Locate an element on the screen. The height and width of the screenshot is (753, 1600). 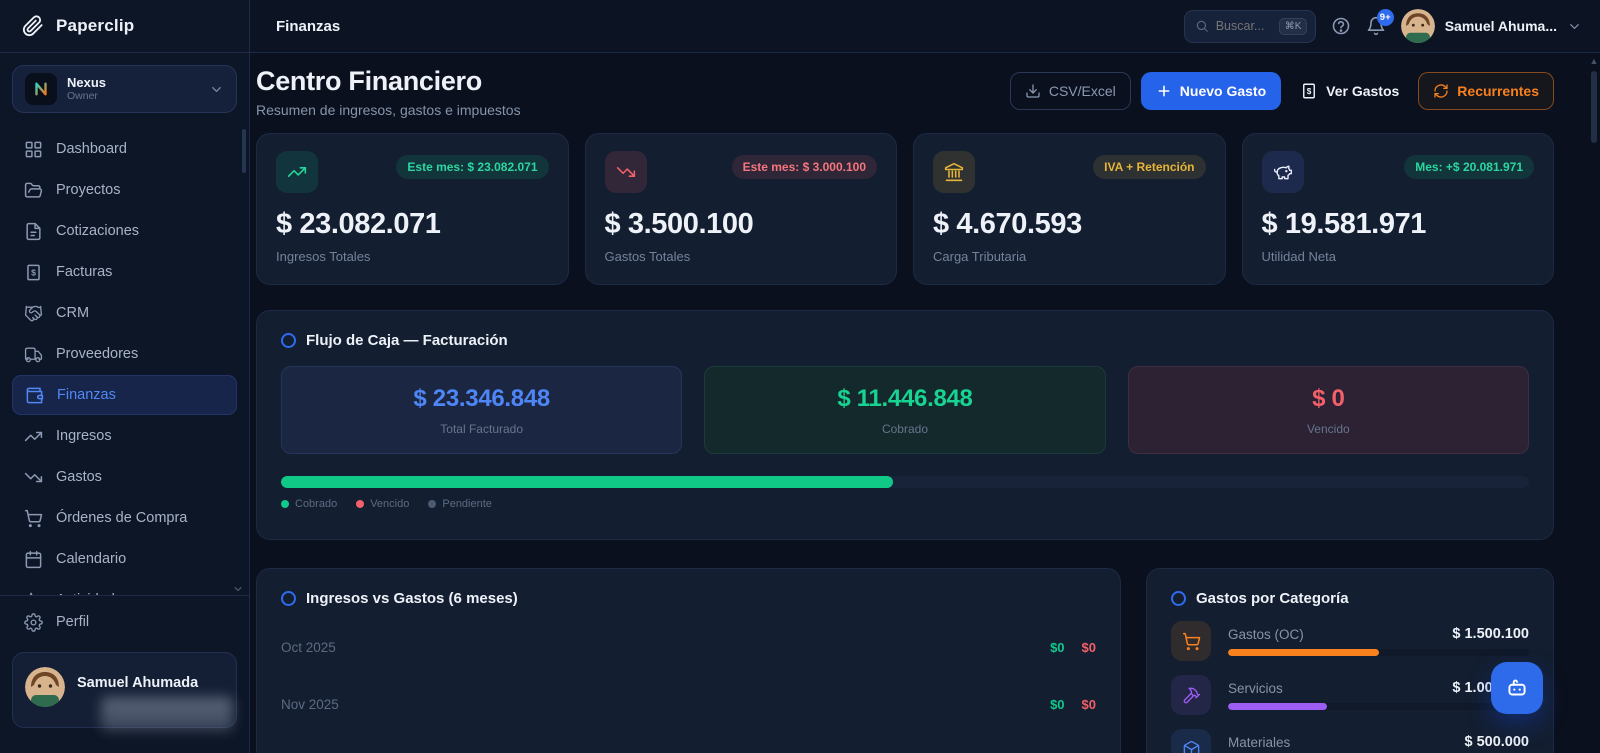
cashflow-cobrado: $ 11.446.848 Cobrado is located at coordinates (905, 410).